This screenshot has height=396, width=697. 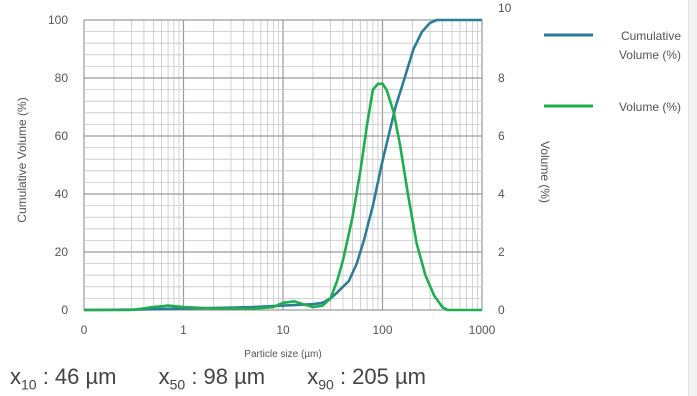 I want to click on x-tick-label: 1, so click(x=183, y=330).